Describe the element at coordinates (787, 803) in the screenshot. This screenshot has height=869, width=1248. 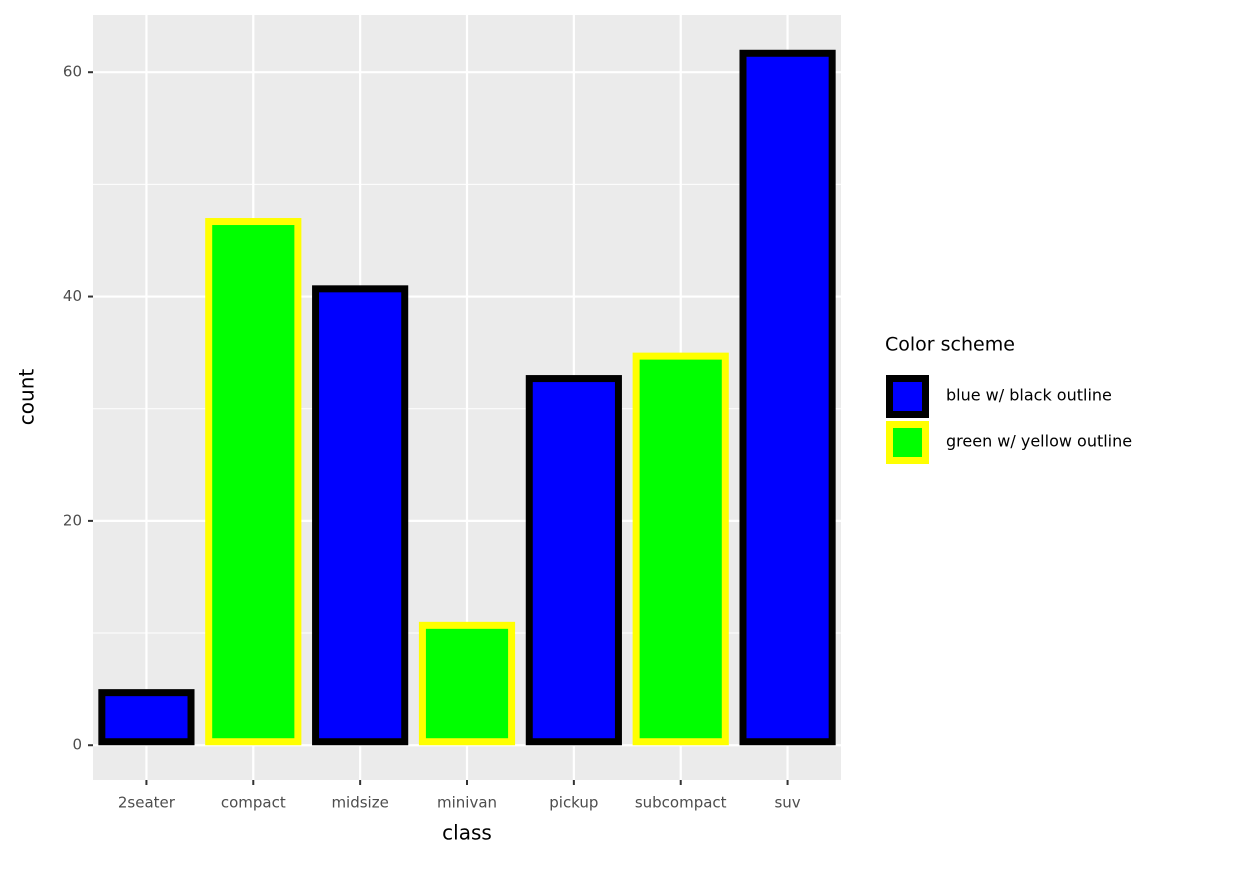
I see `x-tick-label: suv` at that location.